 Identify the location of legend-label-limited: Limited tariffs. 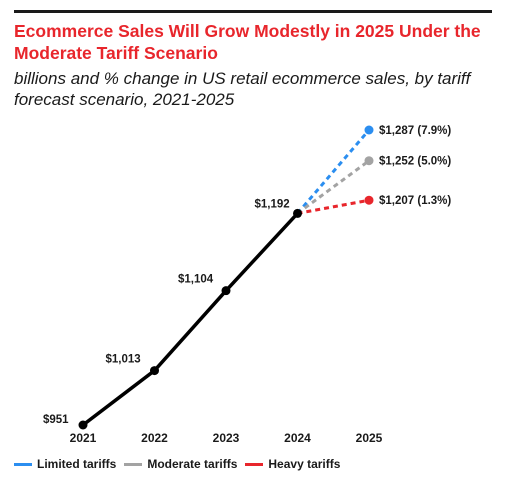
(77, 464).